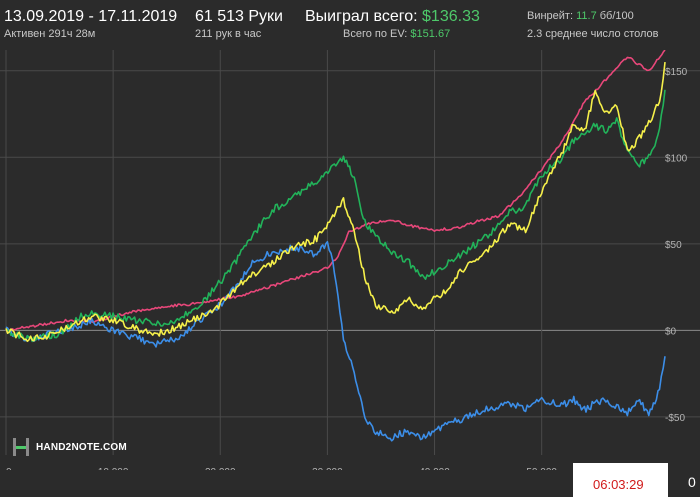 This screenshot has height=497, width=700. Describe the element at coordinates (673, 245) in the screenshot. I see `y-tick-label: $50` at that location.